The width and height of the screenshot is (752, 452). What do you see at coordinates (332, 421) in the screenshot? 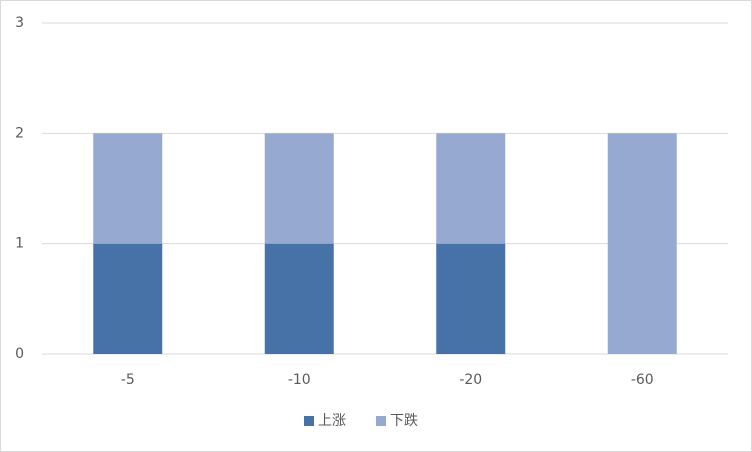
I see `legend-label: 上涨` at bounding box center [332, 421].